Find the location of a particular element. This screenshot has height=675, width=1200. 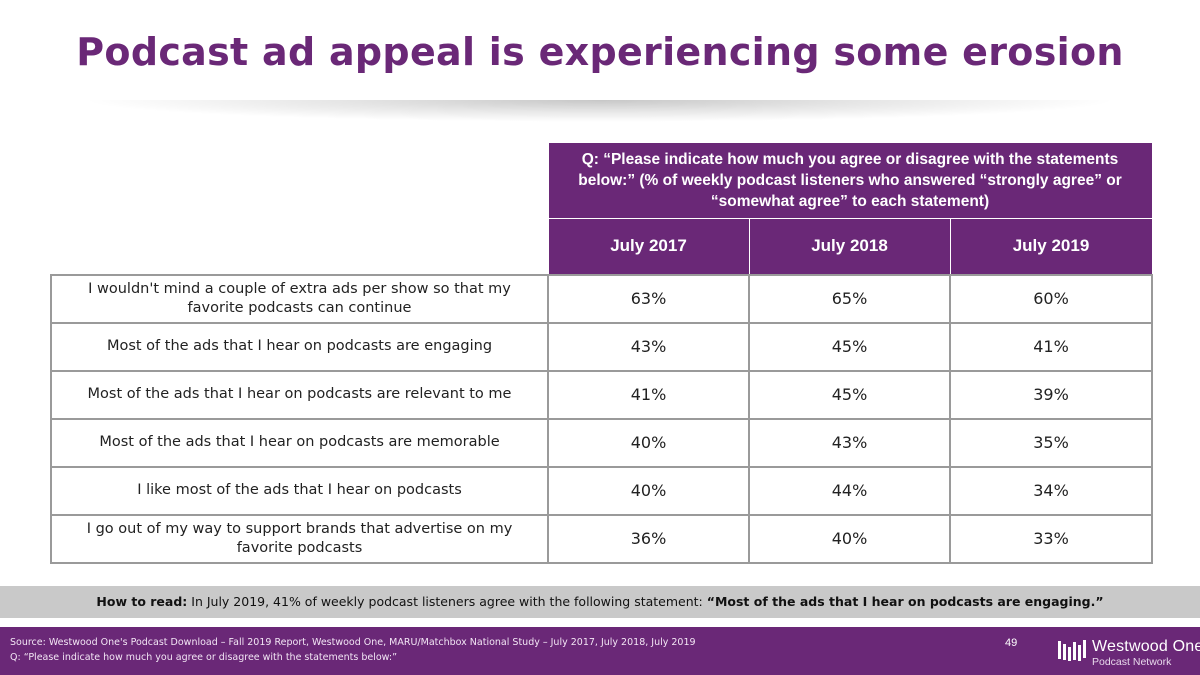

value-2018-cell: 40% is located at coordinates (849, 538).